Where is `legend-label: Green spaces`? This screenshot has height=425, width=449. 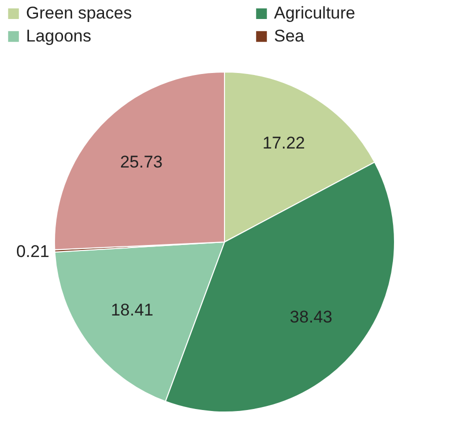 legend-label: Green spaces is located at coordinates (79, 13).